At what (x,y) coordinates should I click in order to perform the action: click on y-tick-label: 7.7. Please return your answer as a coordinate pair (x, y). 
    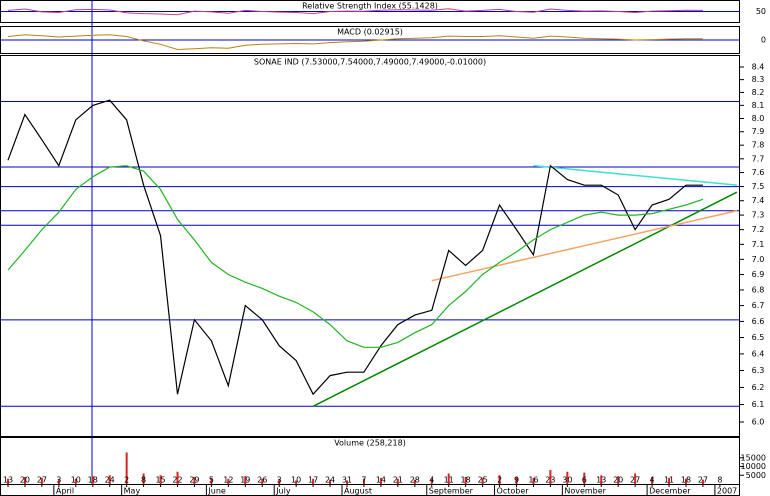
    Looking at the image, I should click on (758, 158).